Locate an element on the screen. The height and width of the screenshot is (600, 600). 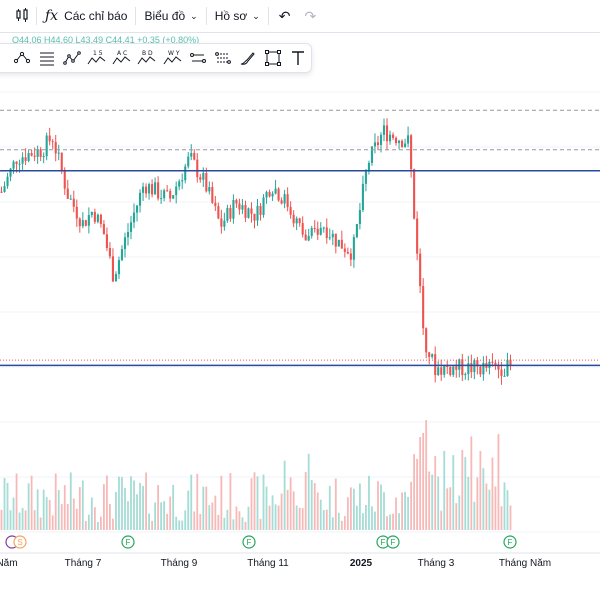
candle-style-button is located at coordinates (18, 16).